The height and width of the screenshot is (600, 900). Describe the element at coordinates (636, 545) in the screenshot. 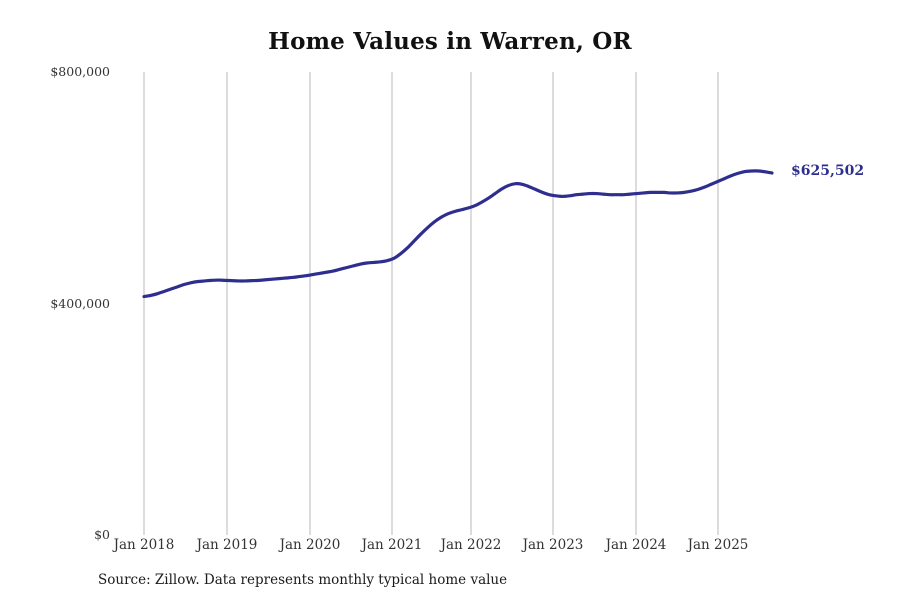

I see `x-tick-label: Jan 2024` at that location.